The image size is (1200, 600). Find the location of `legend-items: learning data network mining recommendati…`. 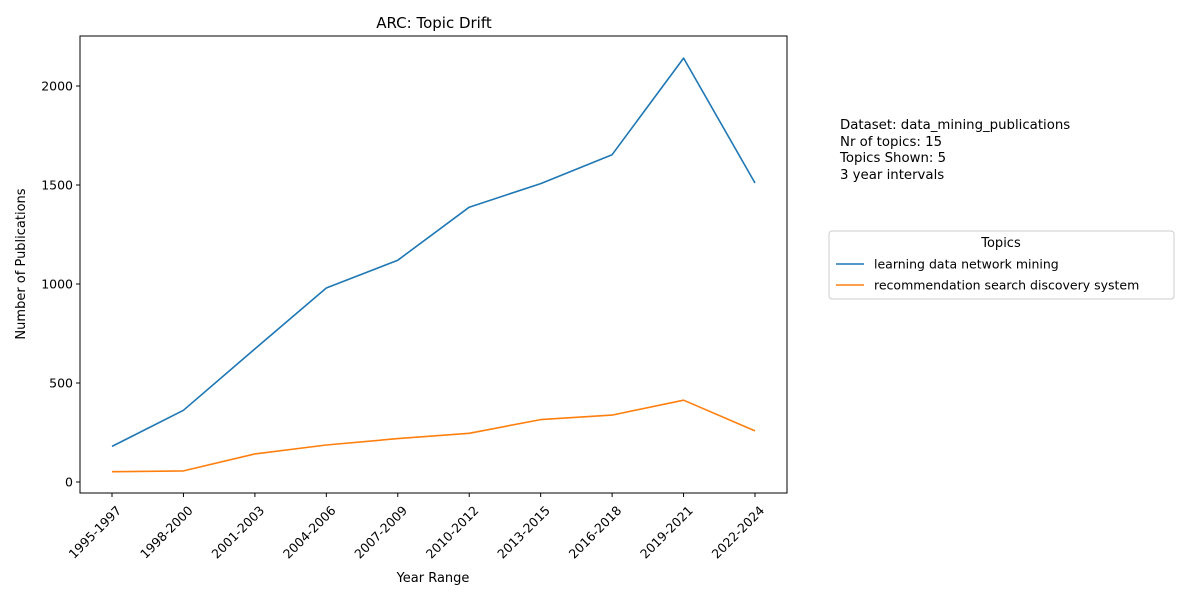

legend-items: learning data network mining recommendati… is located at coordinates (987, 275).